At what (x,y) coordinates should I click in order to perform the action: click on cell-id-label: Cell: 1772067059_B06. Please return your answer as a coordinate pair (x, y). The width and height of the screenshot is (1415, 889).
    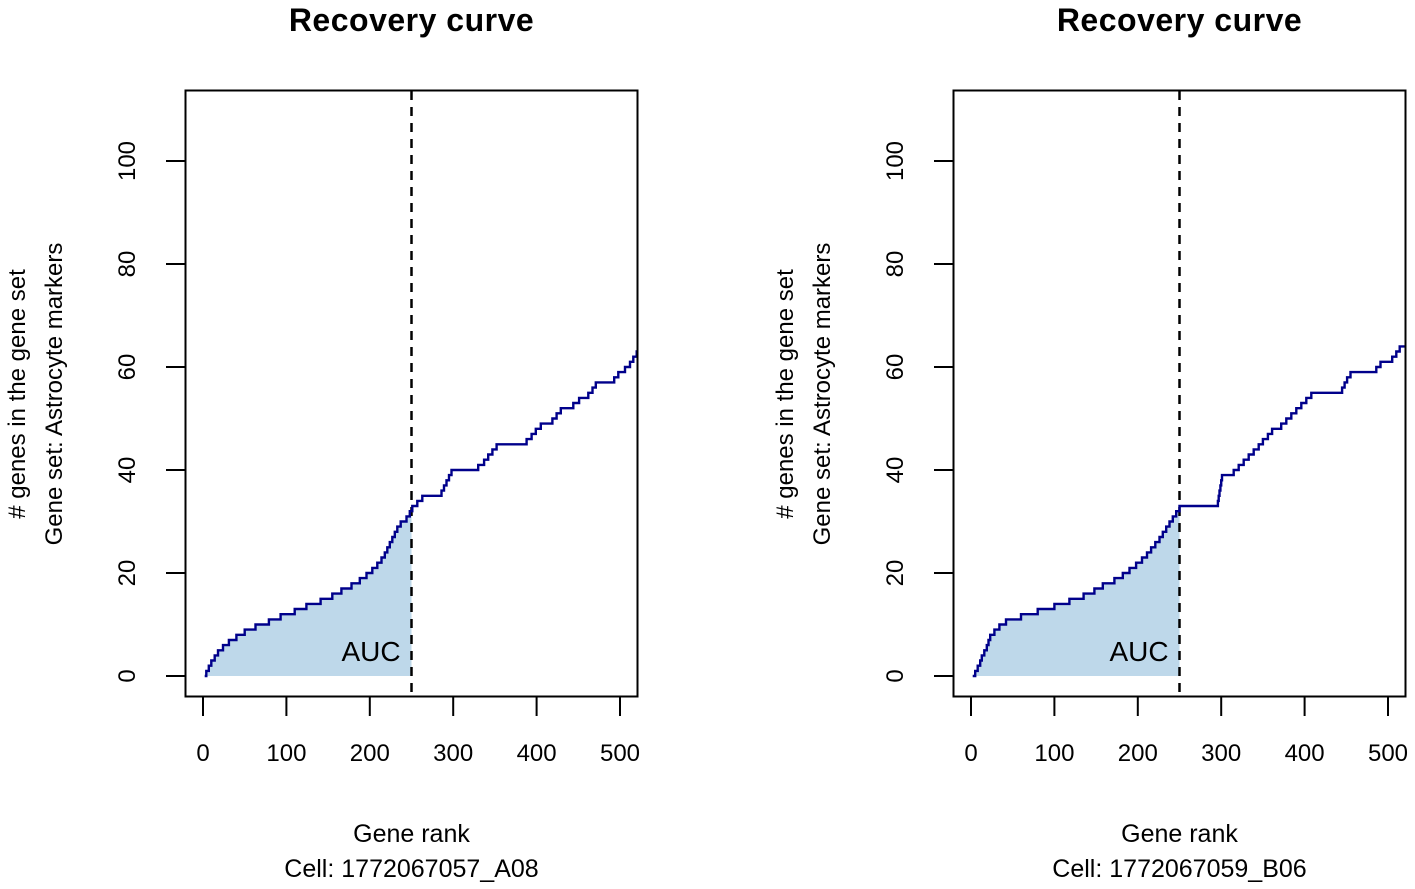
    Looking at the image, I should click on (1179, 869).